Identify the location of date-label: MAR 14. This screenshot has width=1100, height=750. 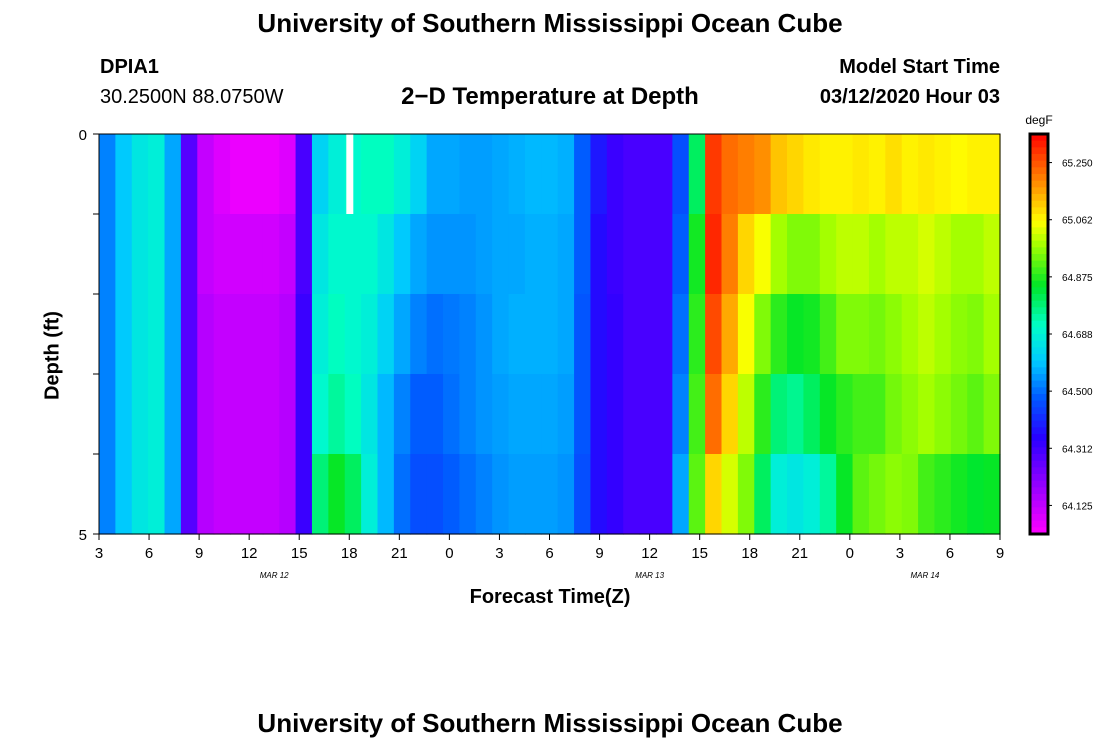
(924, 575).